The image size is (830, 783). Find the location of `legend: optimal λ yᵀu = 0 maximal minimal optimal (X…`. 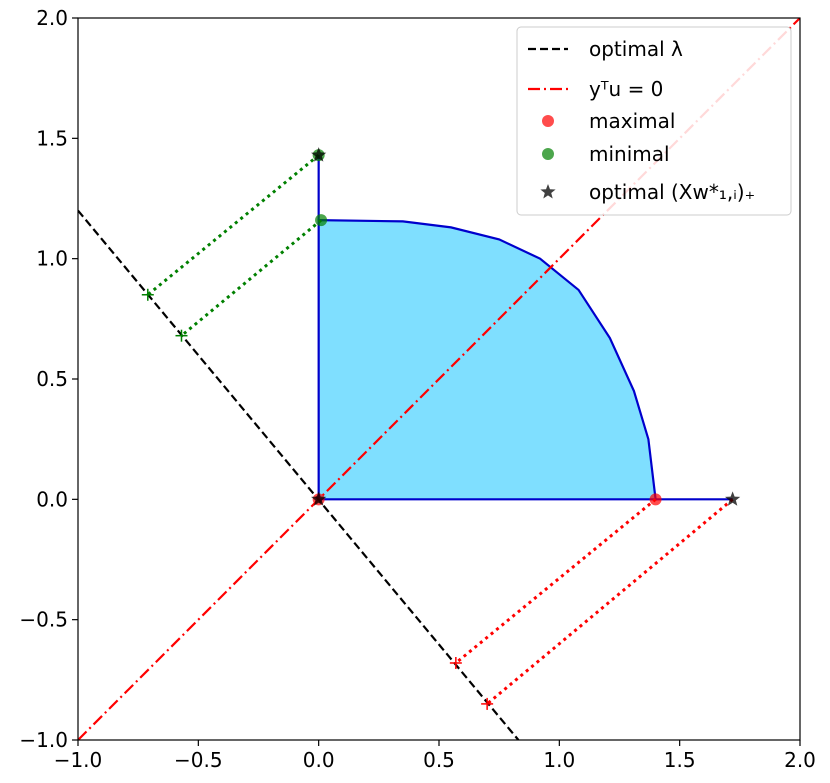

legend: optimal λ yᵀu = 0 maximal minimal optimal (X… is located at coordinates (654, 121).